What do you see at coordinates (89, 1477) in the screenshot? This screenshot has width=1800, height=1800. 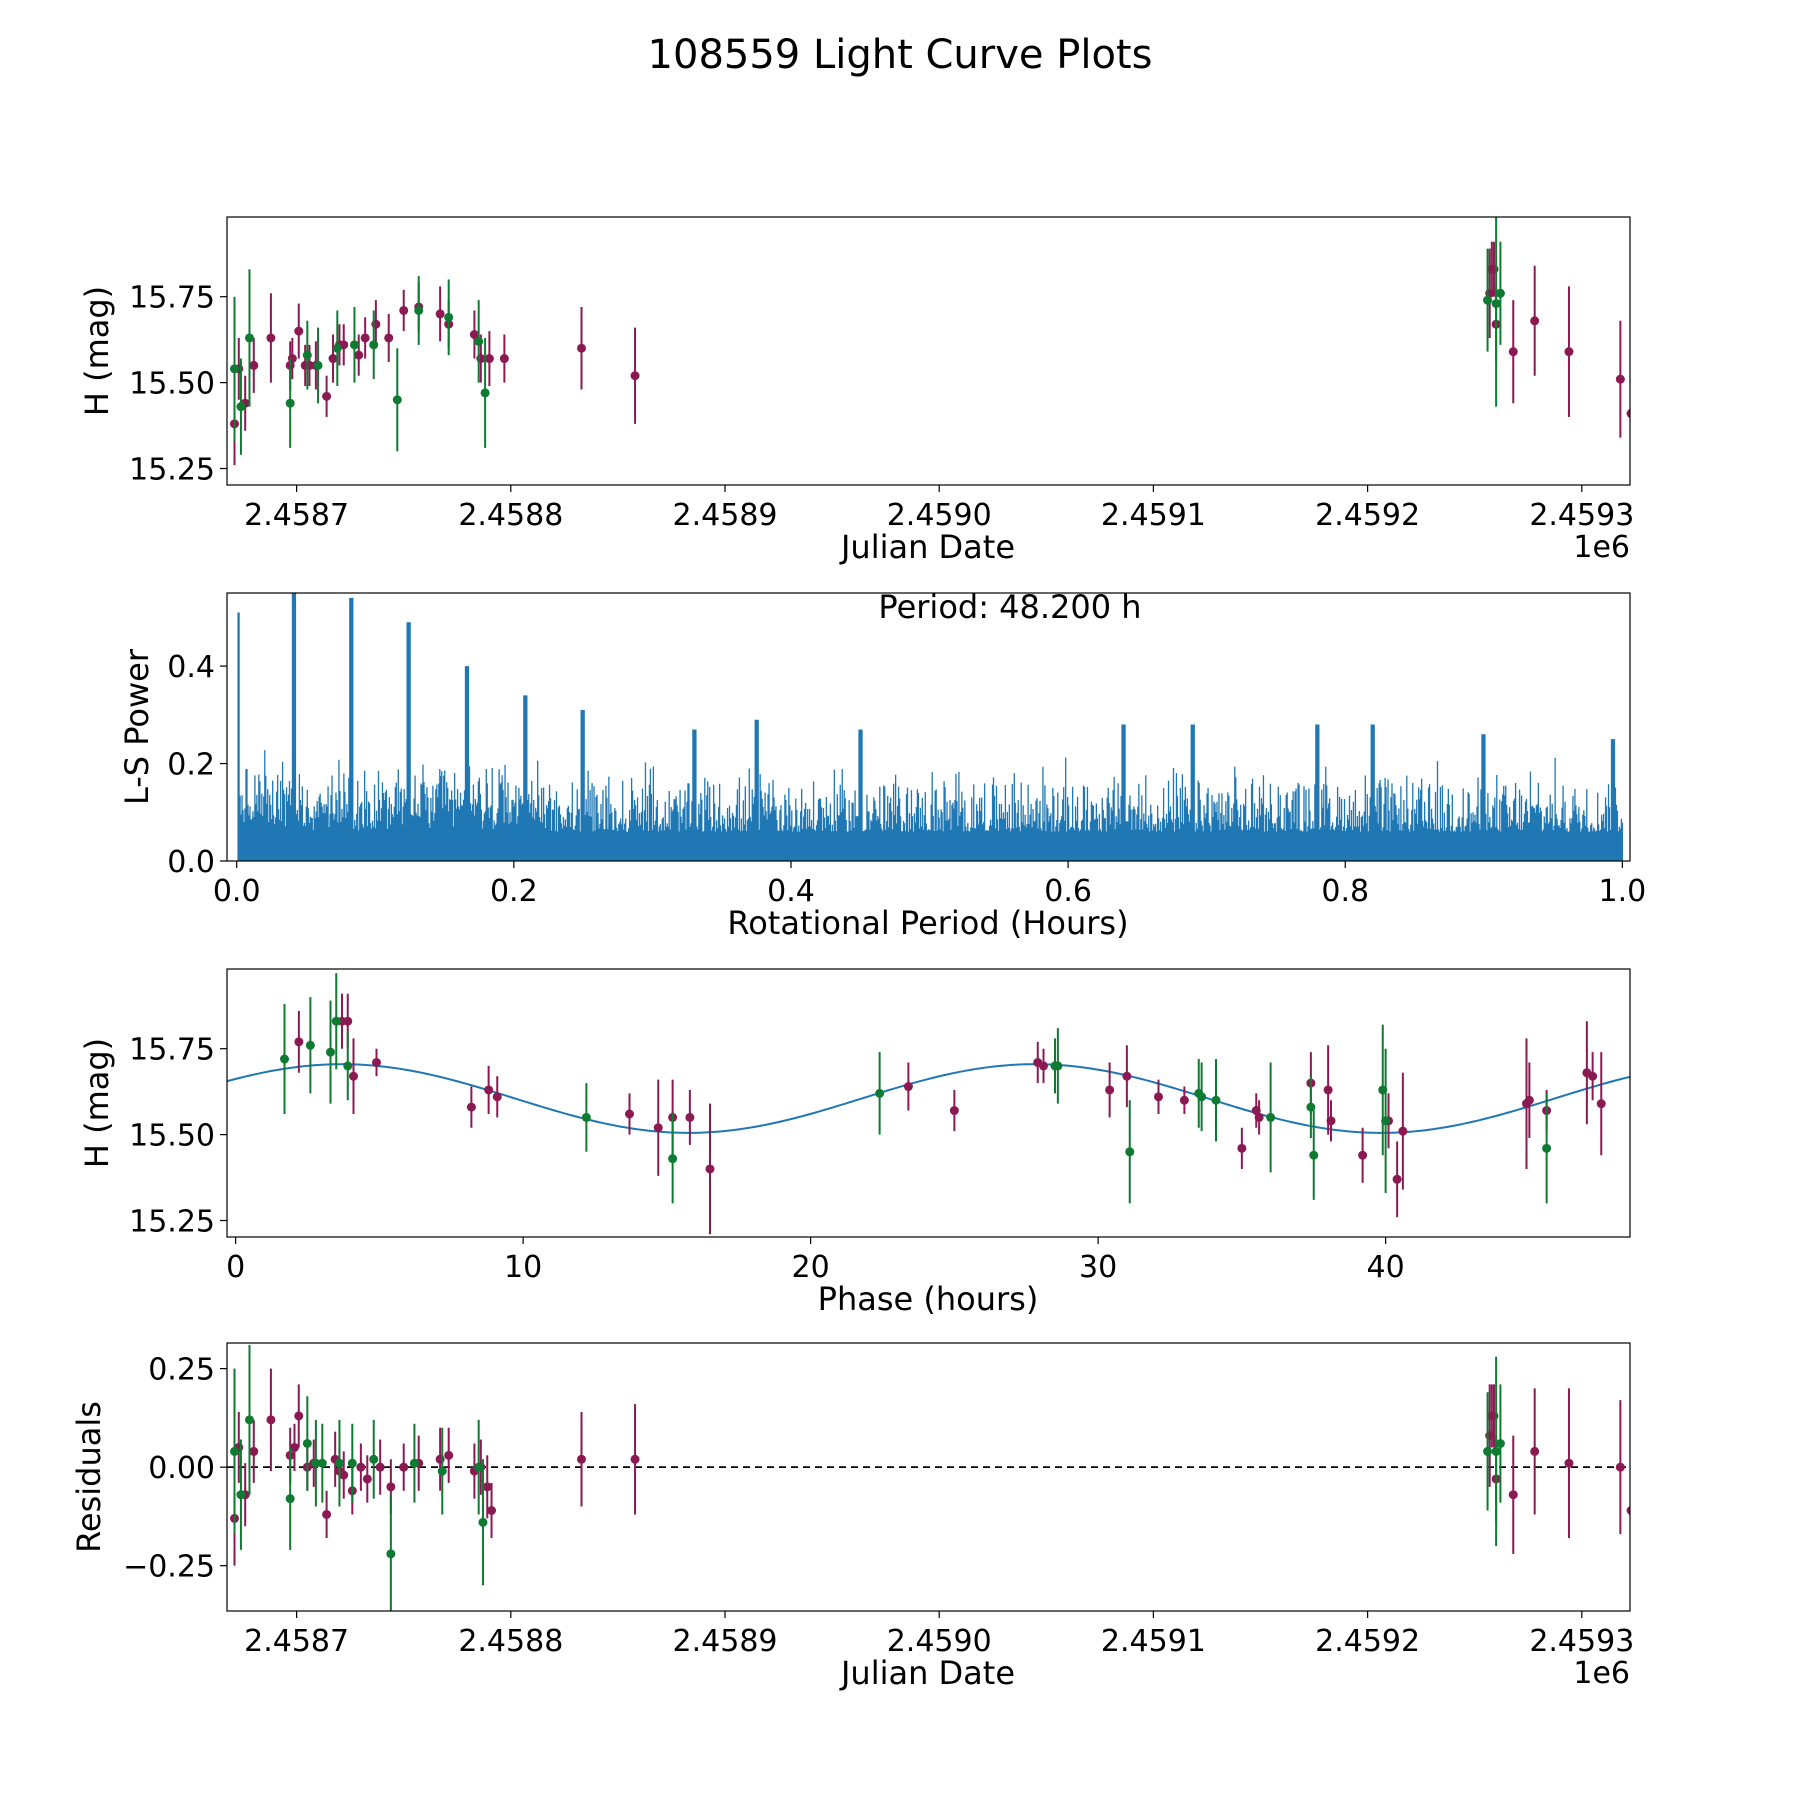 I see `residuals-y-label: Residuals` at bounding box center [89, 1477].